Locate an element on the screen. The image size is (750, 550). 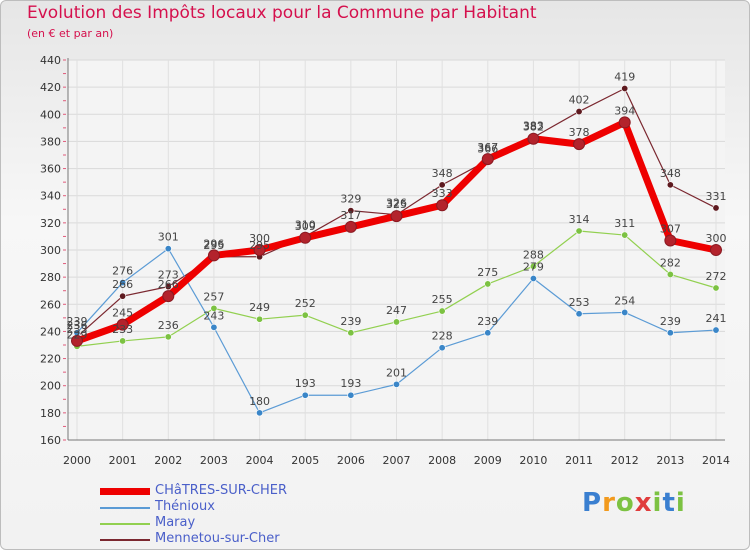
y-tick-label: 340 is located at coordinates (50, 196).